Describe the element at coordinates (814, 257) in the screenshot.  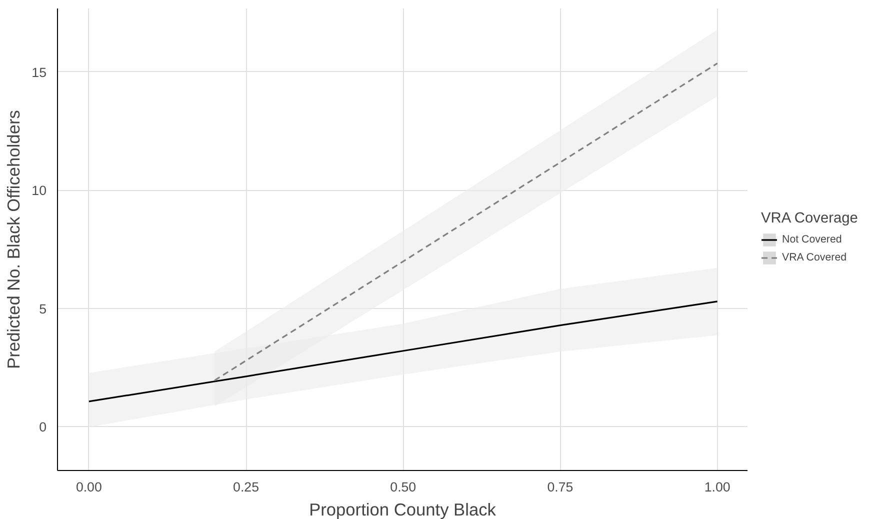
I see `legend-label: VRA Covered` at that location.